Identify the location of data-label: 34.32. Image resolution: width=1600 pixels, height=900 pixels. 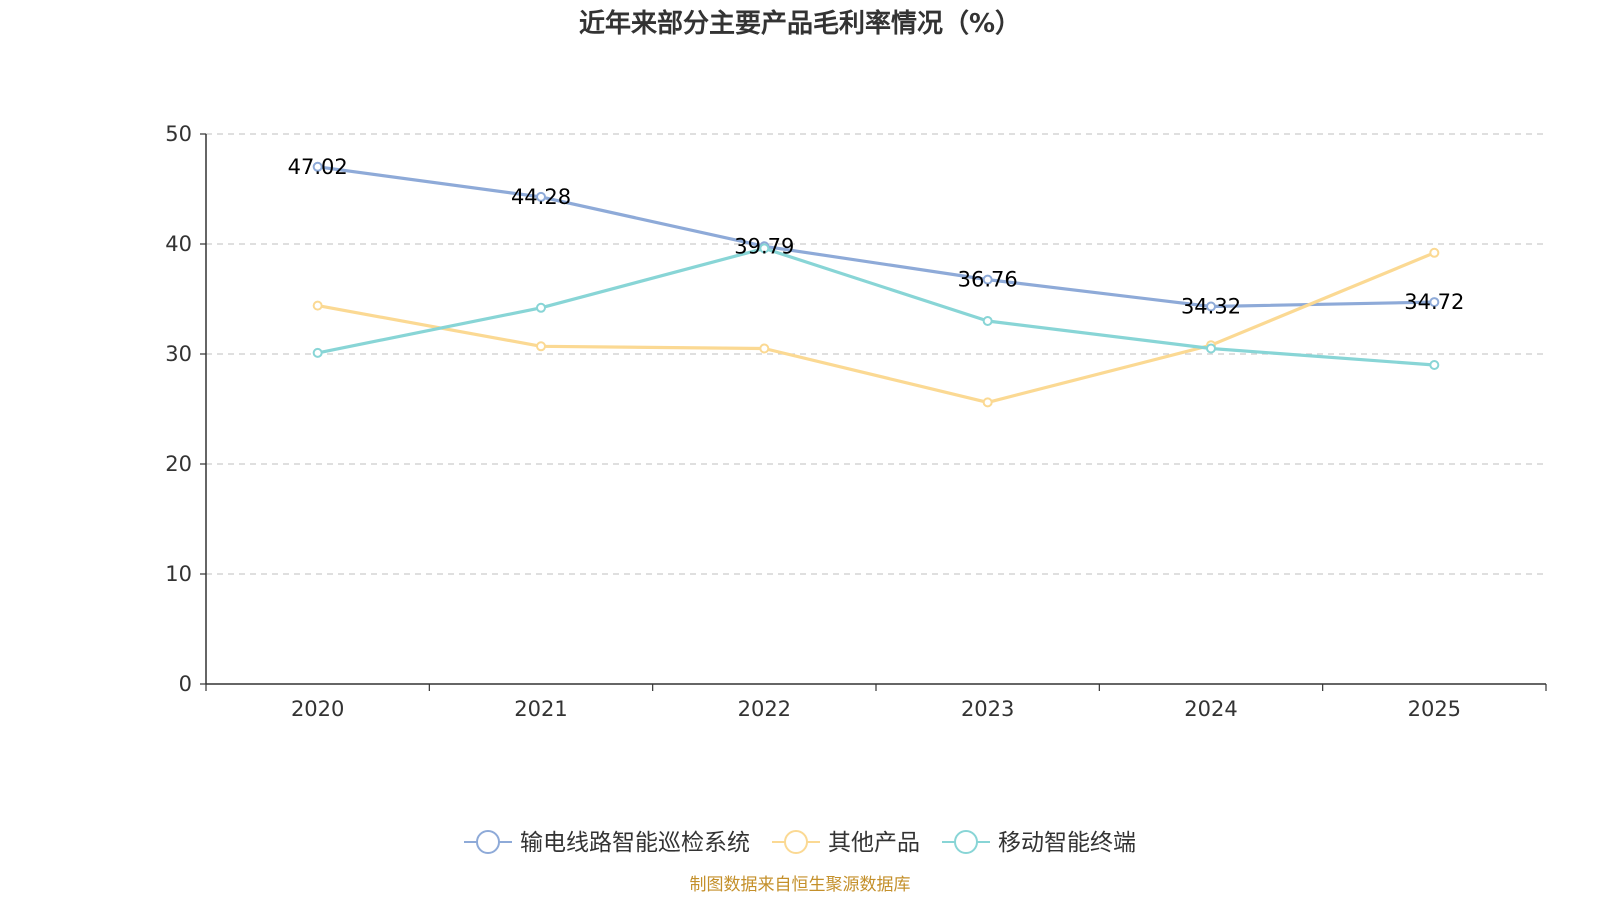
(1211, 306).